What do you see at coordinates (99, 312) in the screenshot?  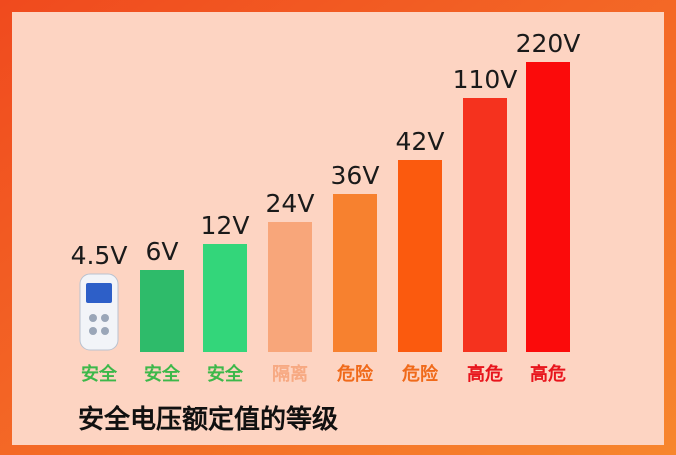 I see `device` at bounding box center [99, 312].